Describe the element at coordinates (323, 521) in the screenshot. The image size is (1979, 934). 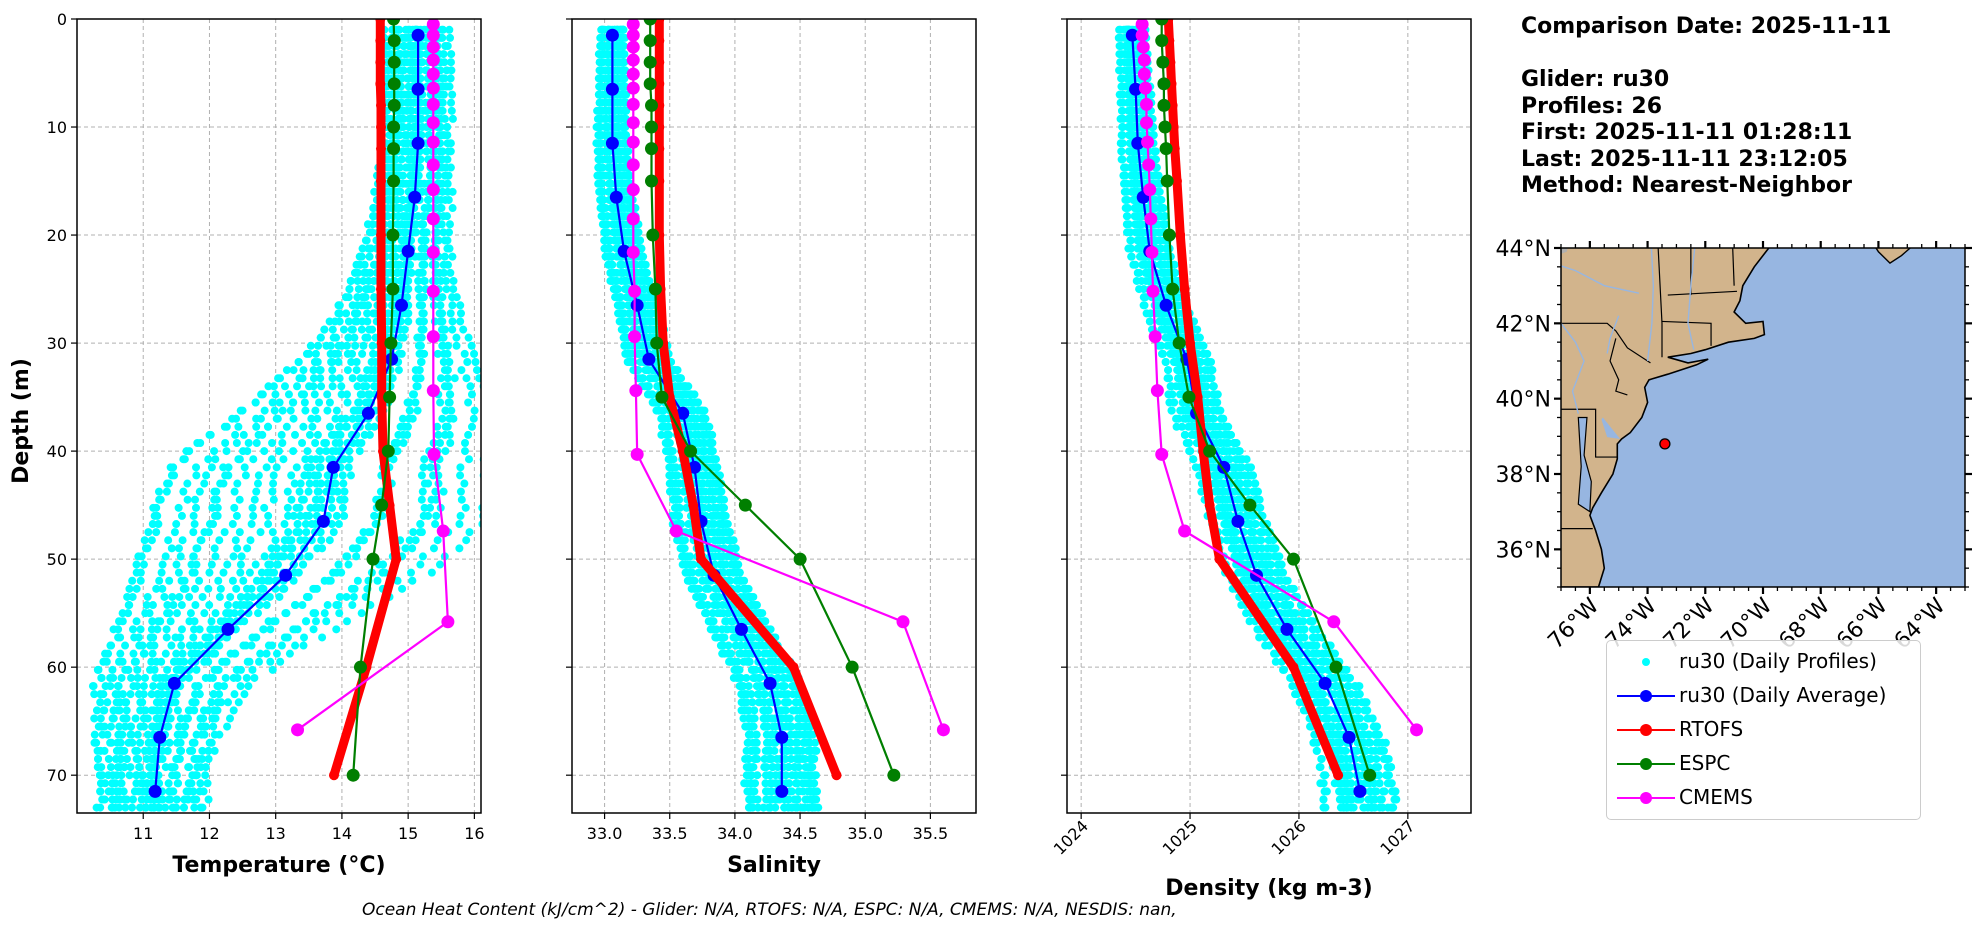
I see `series-marker-glider-avg` at that location.